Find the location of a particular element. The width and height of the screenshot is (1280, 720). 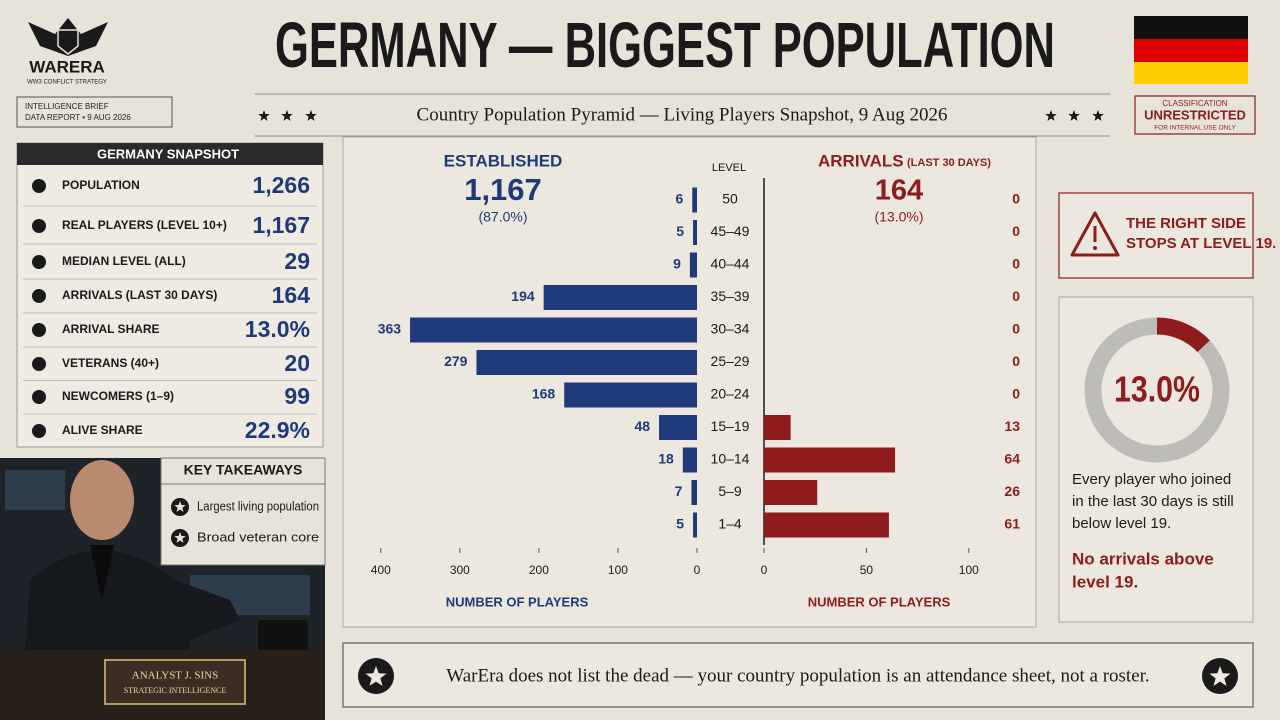

footer-box is located at coordinates (798, 675).